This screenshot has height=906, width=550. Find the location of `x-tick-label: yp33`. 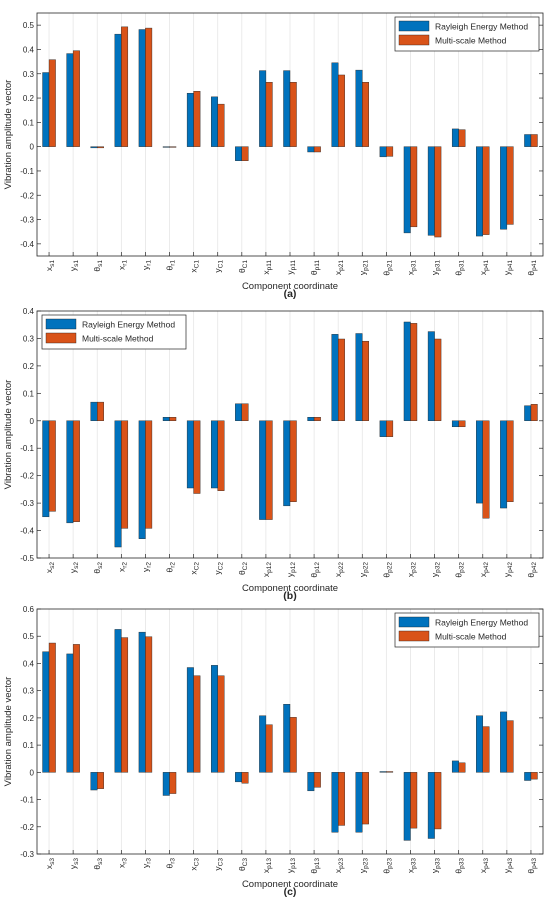

x-tick-label: yp33 is located at coordinates (436, 865).